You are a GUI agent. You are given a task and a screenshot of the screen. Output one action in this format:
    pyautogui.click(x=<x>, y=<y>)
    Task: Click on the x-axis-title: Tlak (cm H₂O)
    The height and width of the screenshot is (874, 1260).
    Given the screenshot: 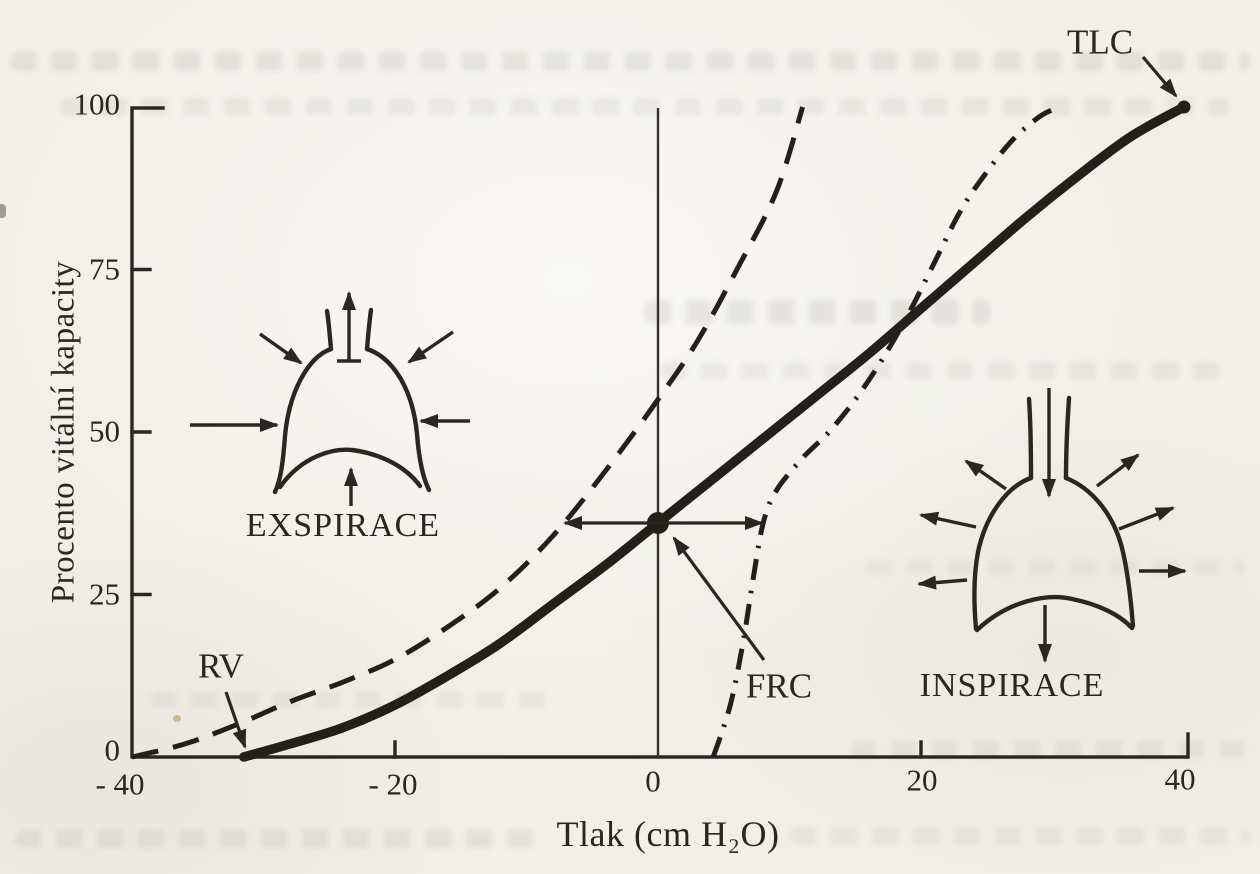 What is the action you would take?
    pyautogui.click(x=668, y=834)
    